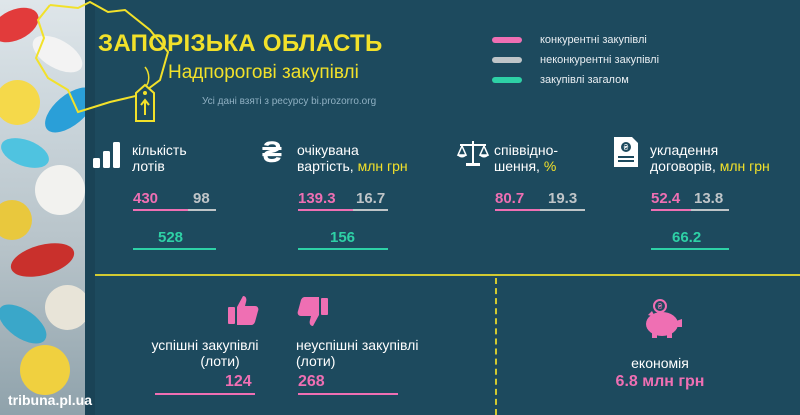  I want to click on successful-value: 124, so click(238, 381).